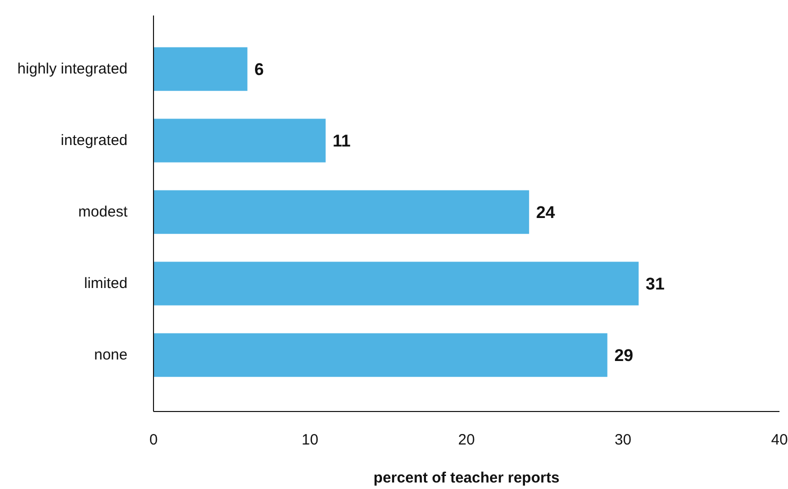 The image size is (788, 489). What do you see at coordinates (111, 355) in the screenshot?
I see `y-tick-label: none` at bounding box center [111, 355].